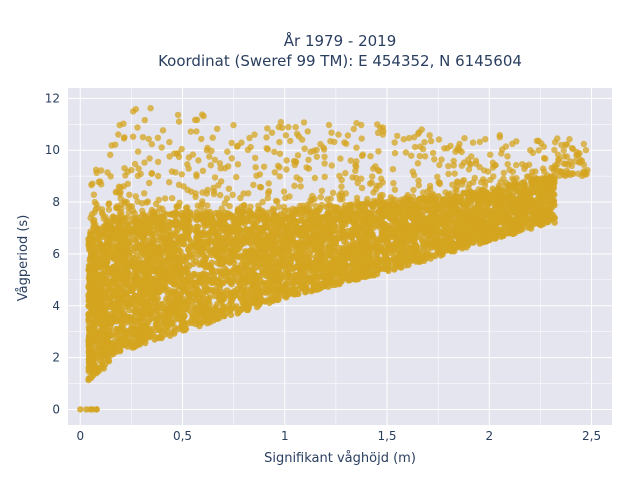 This screenshot has width=640, height=480. What do you see at coordinates (340, 40) in the screenshot?
I see `chart-title: År 1979 - 2019` at bounding box center [340, 40].